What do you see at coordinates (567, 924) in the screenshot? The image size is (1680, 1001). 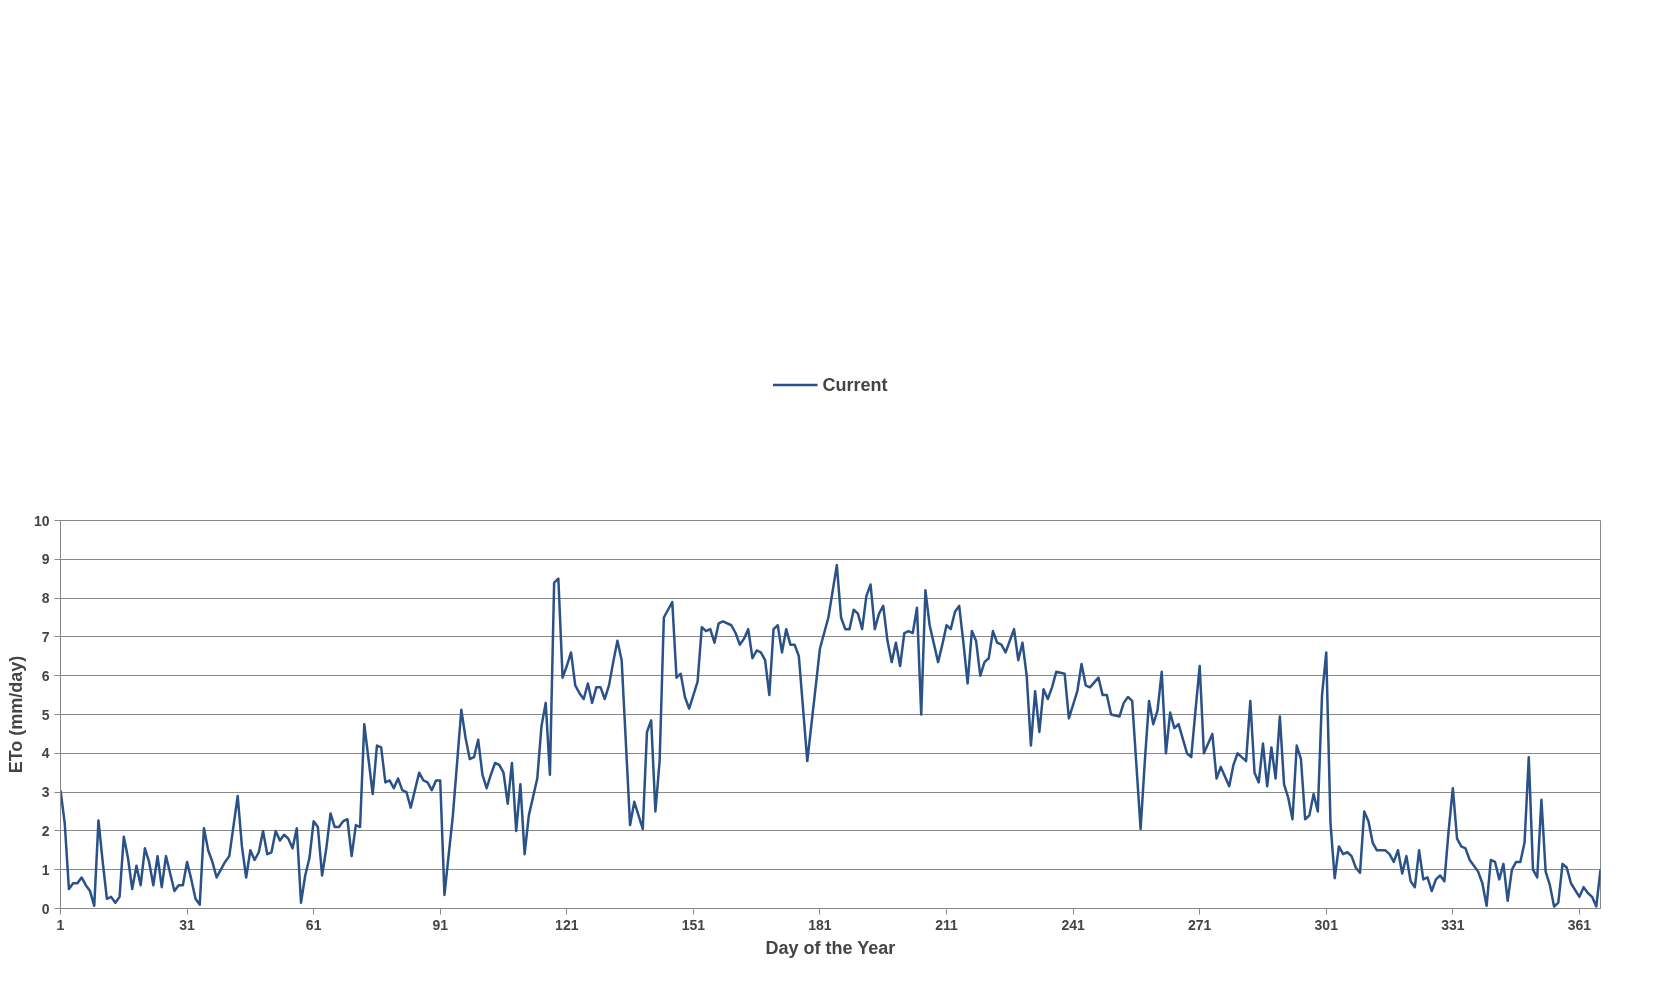 I see `x-tick-label: 121` at bounding box center [567, 924].